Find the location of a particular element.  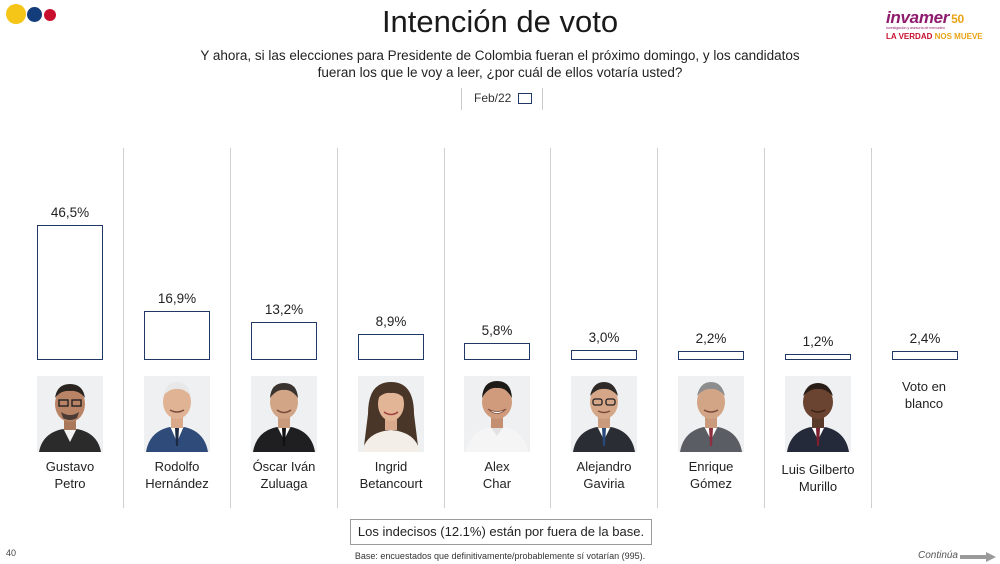

candidate-name-line: Murillo is located at coordinates (818, 486).